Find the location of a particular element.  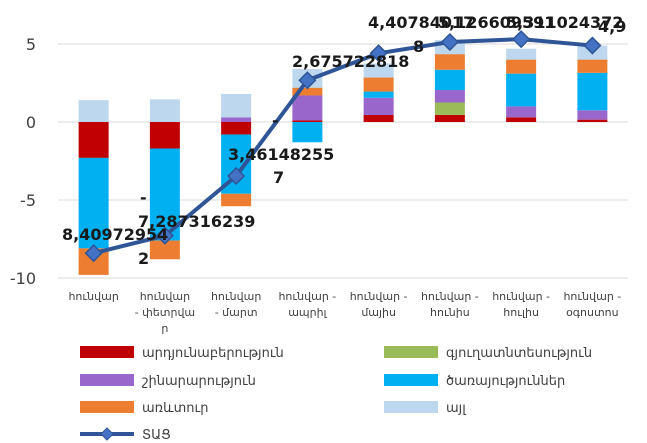

legend-label: այլ is located at coordinates (456, 408).